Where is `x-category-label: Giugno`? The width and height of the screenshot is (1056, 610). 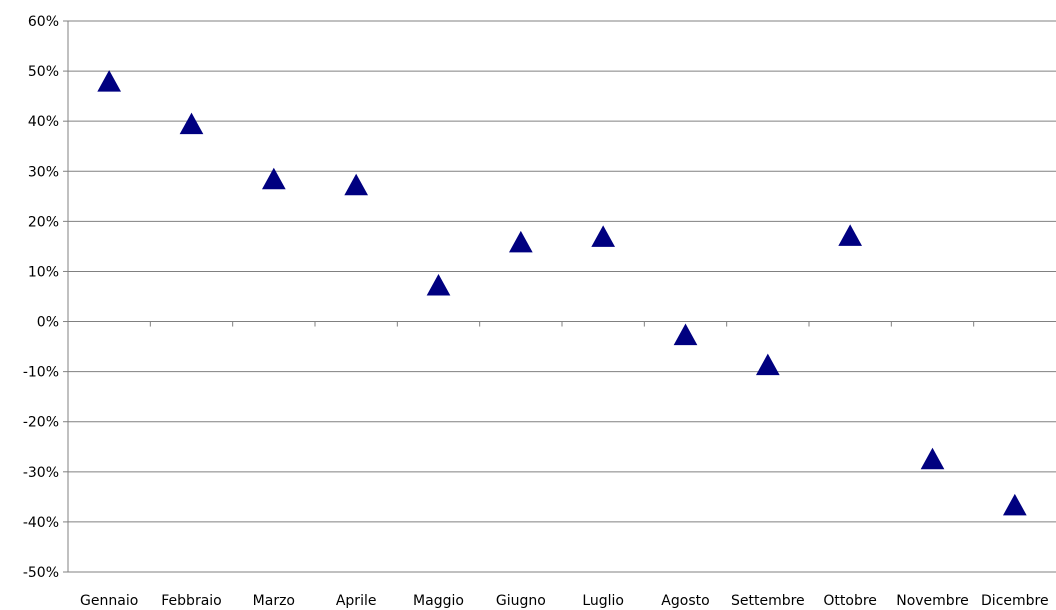 x-category-label: Giugno is located at coordinates (521, 601).